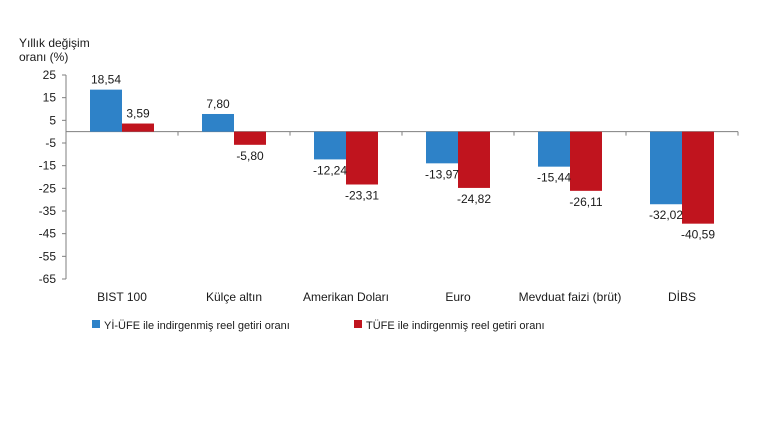 The height and width of the screenshot is (440, 780). What do you see at coordinates (698, 235) in the screenshot?
I see `data-label: -40,59` at bounding box center [698, 235].